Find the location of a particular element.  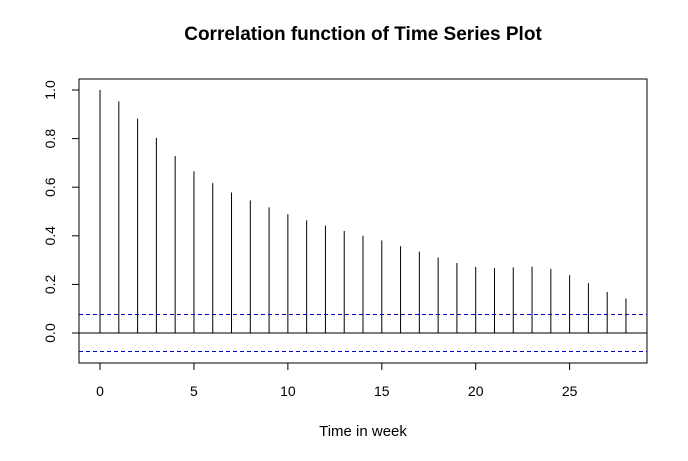

x-tick-label-20: 20 is located at coordinates (476, 391).